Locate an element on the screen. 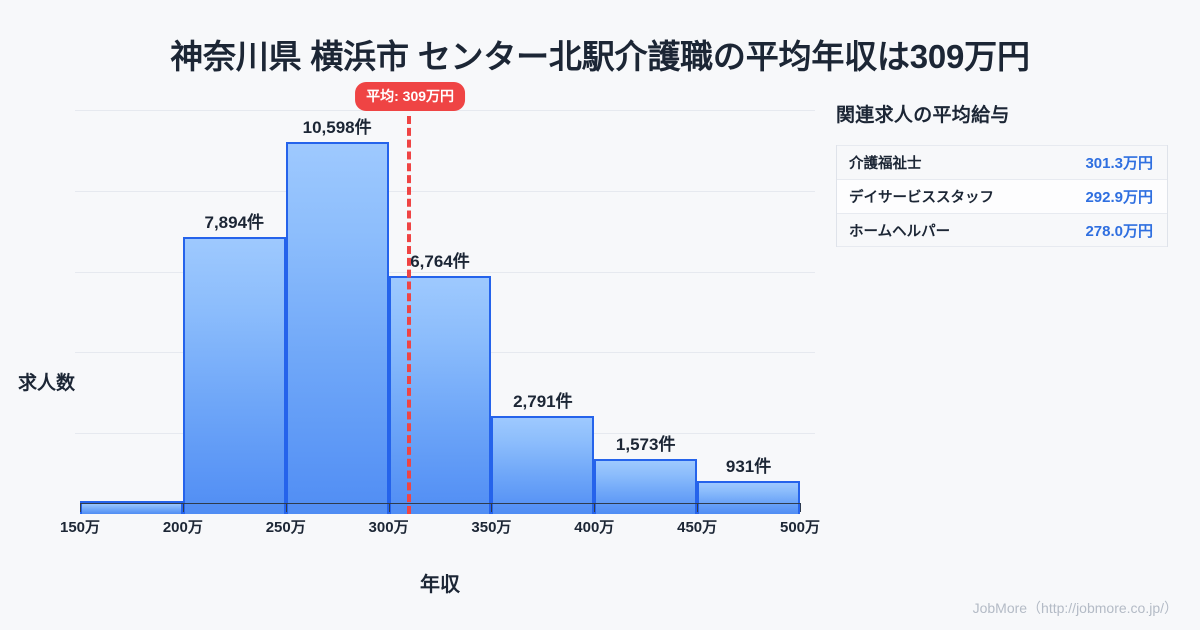  salary-table-row: デイサービススタッフ 292.9万円 is located at coordinates (1002, 196).